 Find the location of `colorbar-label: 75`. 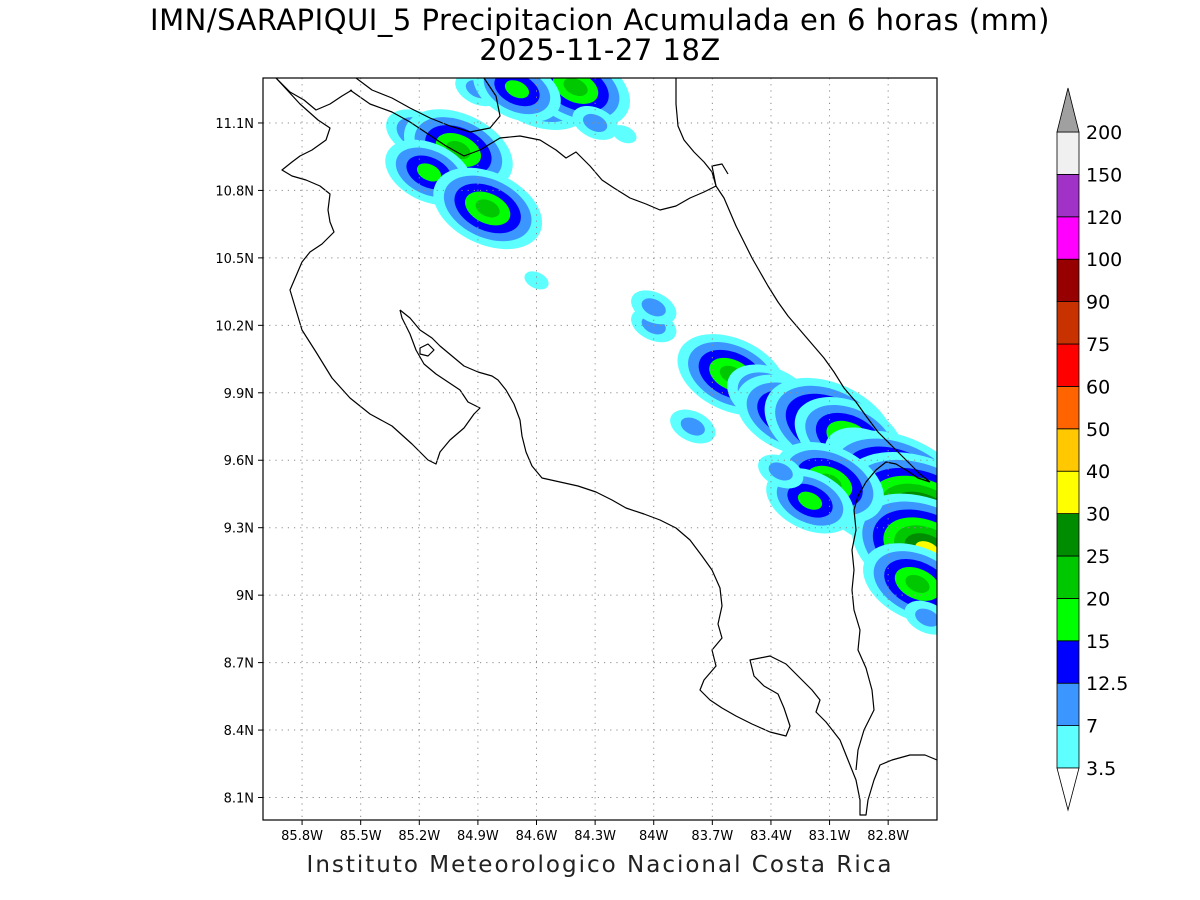

colorbar-label: 75 is located at coordinates (1098, 345).